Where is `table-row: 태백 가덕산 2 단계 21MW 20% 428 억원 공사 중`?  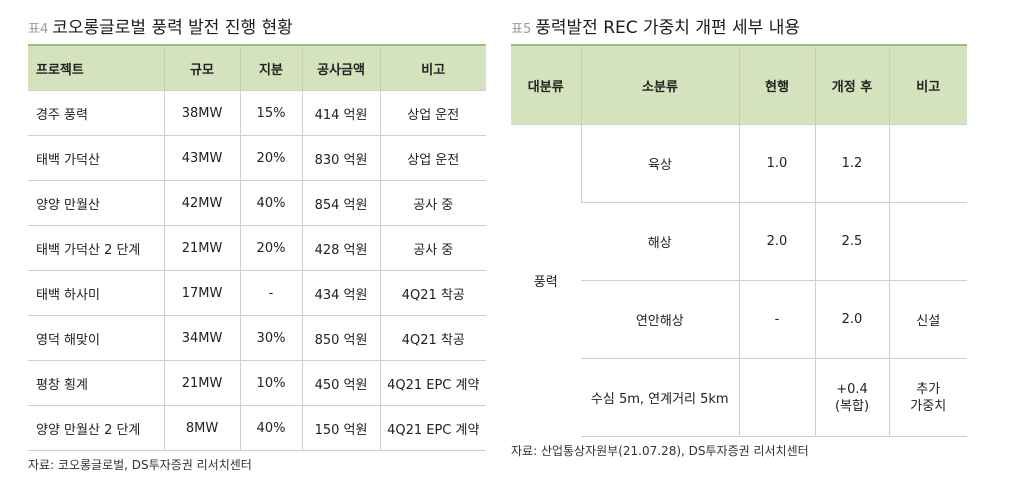 table-row: 태백 가덕산 2 단계 21MW 20% 428 억원 공사 중 is located at coordinates (257, 248).